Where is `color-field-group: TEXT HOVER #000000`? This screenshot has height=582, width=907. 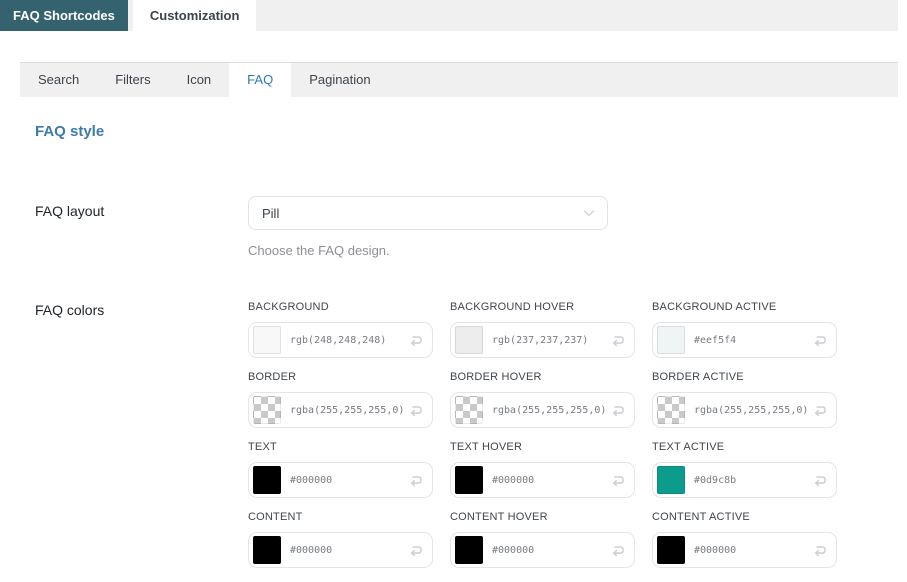 color-field-group: TEXT HOVER #000000 is located at coordinates (542, 469).